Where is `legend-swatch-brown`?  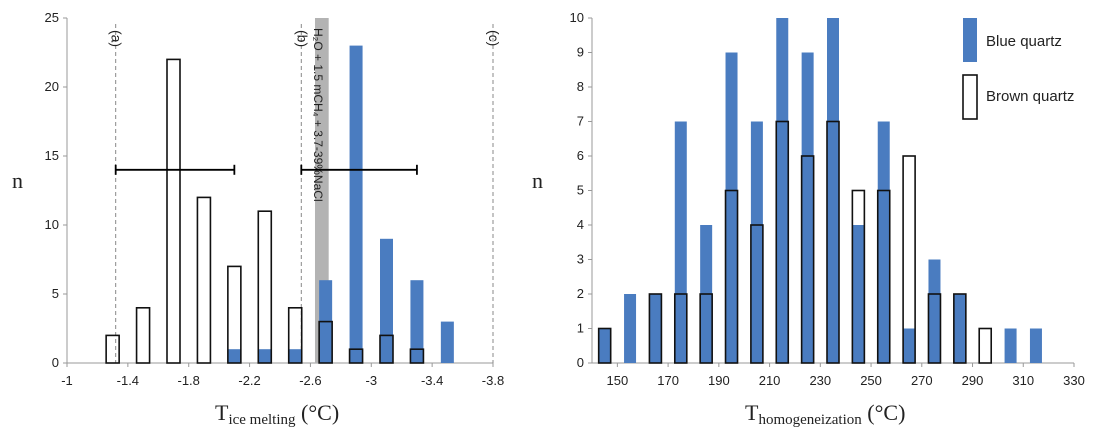
legend-swatch-brown is located at coordinates (970, 97).